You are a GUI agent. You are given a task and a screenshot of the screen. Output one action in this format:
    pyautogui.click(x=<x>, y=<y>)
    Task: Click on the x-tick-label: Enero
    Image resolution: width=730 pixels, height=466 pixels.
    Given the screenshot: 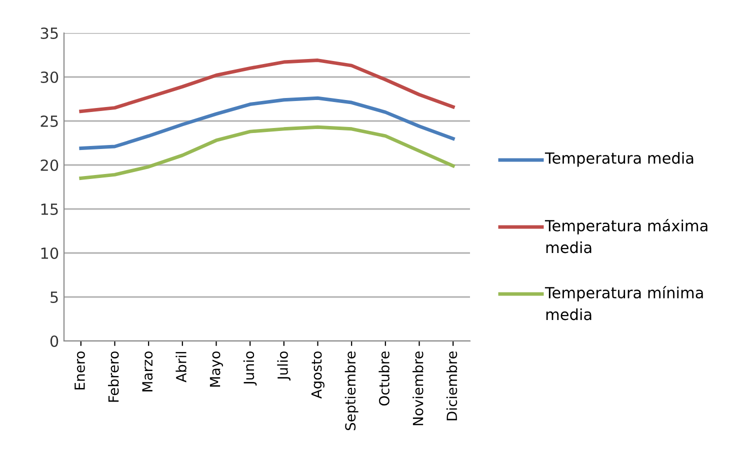 What is the action you would take?
    pyautogui.click(x=79, y=370)
    